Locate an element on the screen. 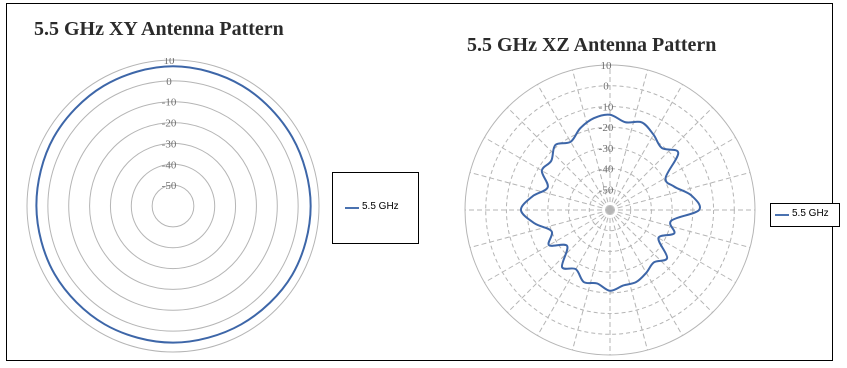  legend-xz: 5.5 GHz is located at coordinates (805, 215).